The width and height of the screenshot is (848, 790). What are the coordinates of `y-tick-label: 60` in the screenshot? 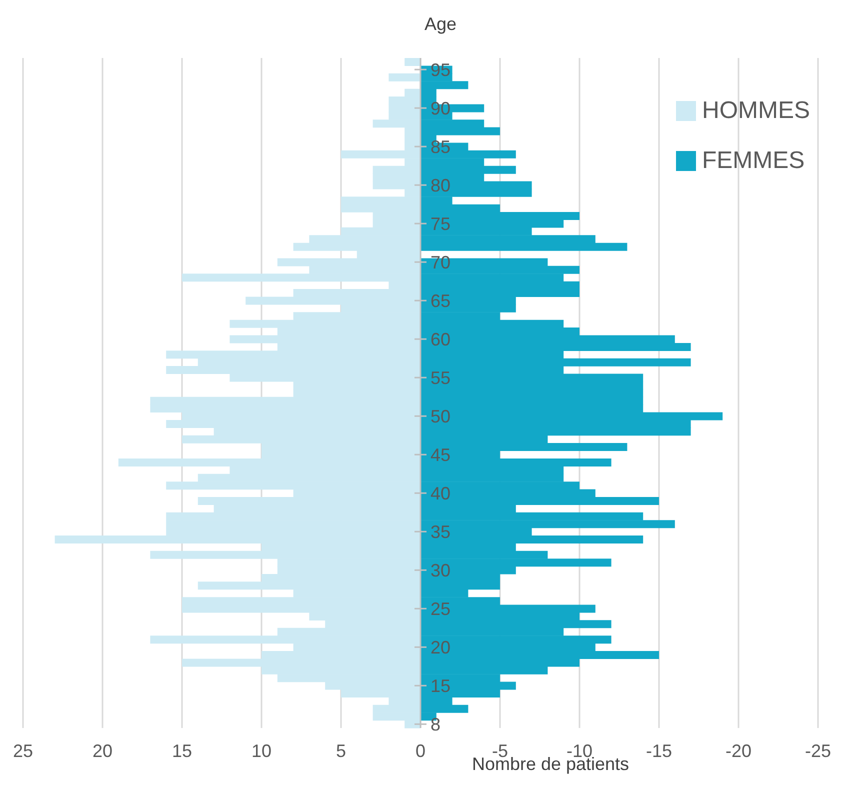 It's located at (440, 339).